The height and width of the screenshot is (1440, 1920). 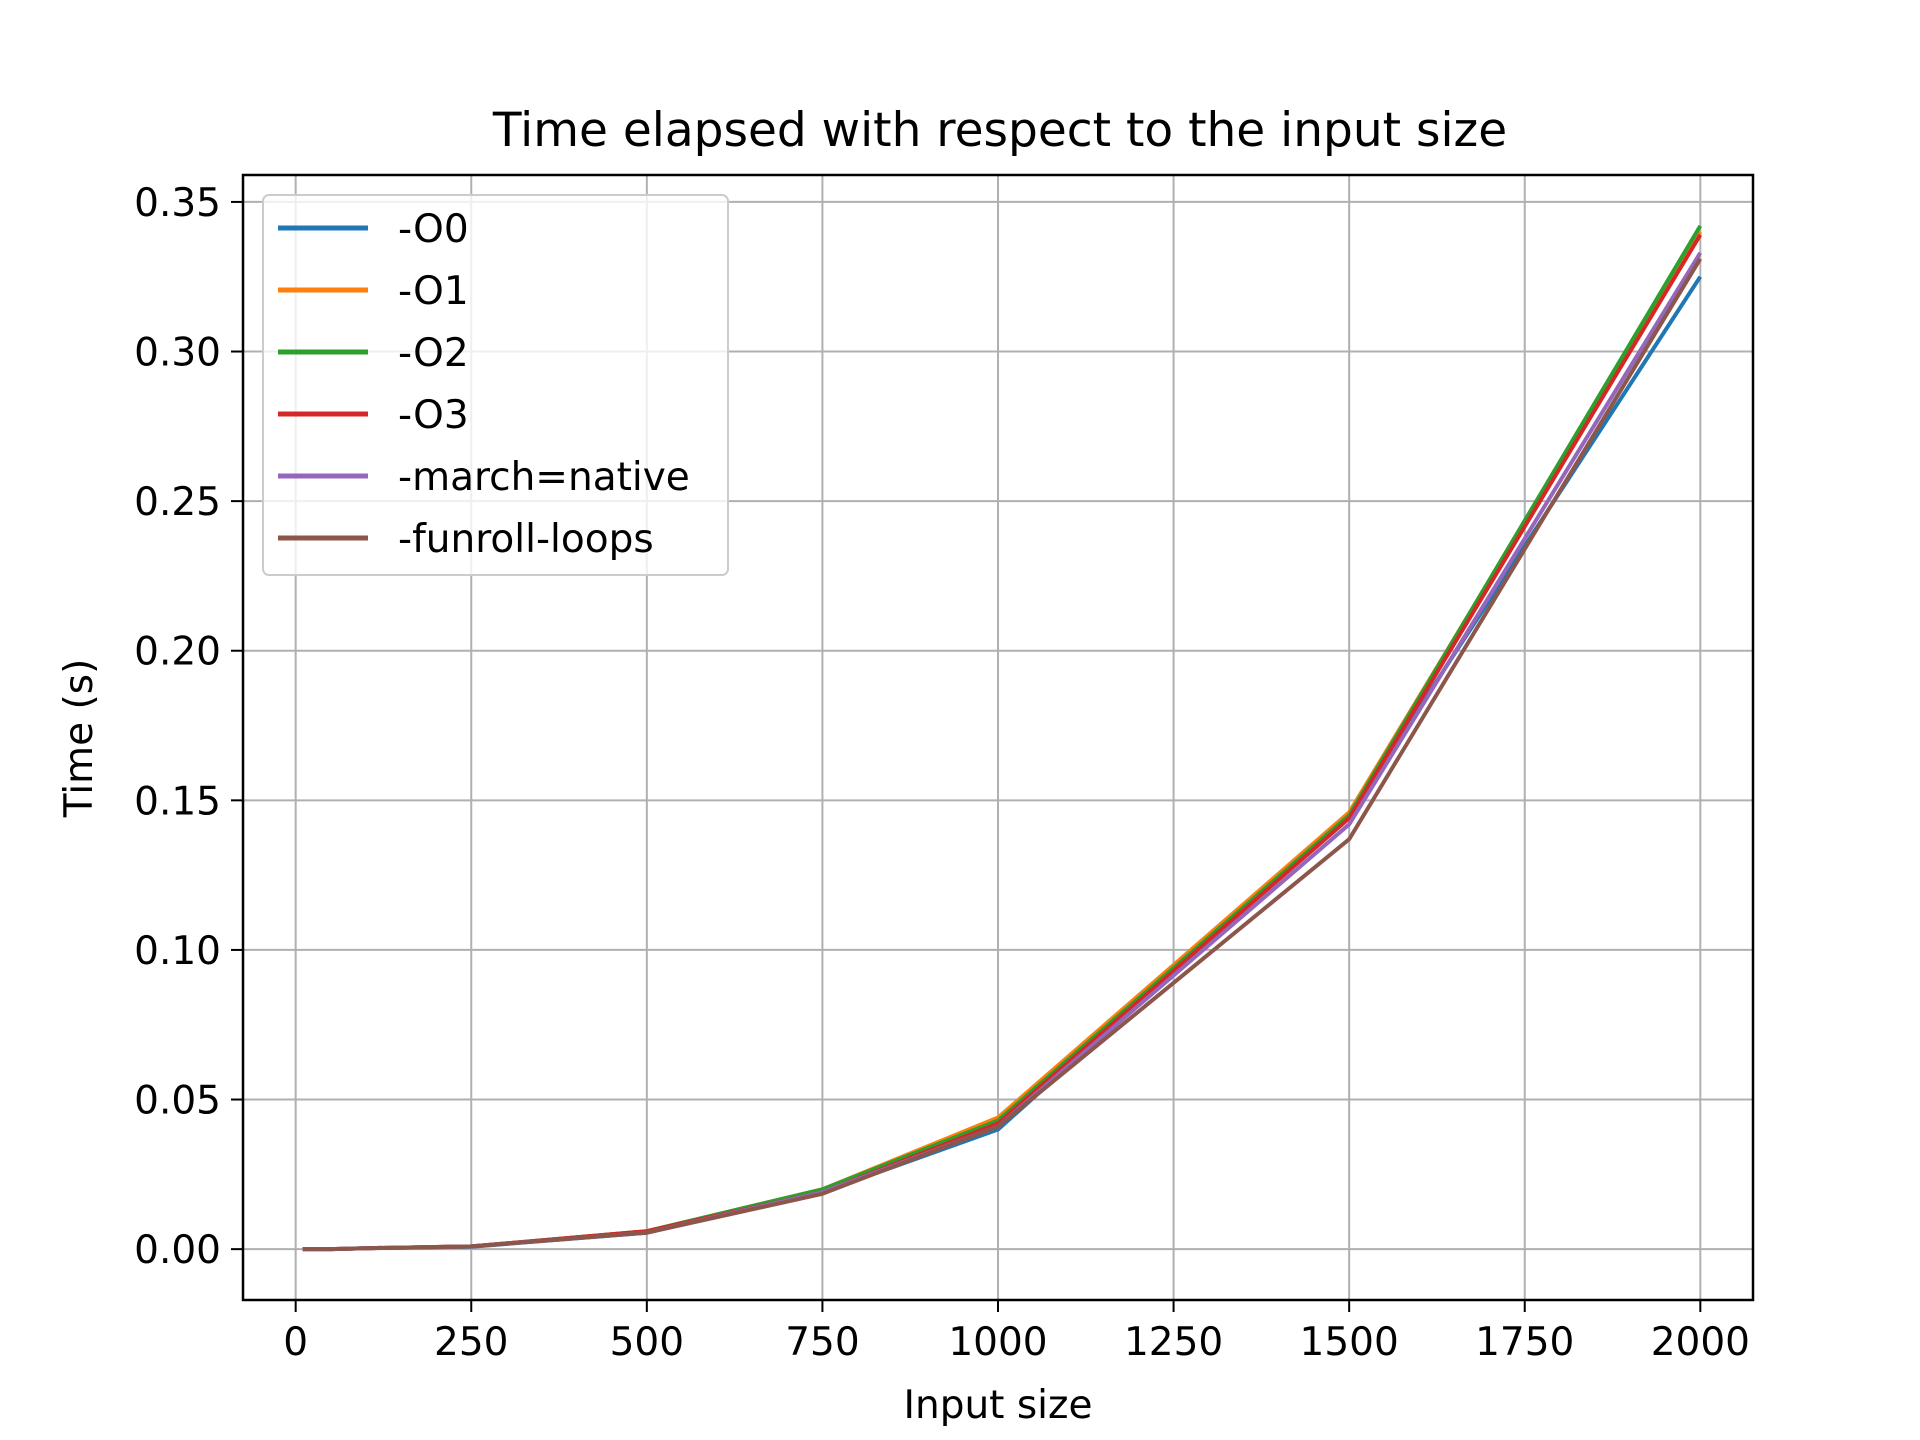 What do you see at coordinates (526, 539) in the screenshot?
I see `legend-label: -funroll-loops` at bounding box center [526, 539].